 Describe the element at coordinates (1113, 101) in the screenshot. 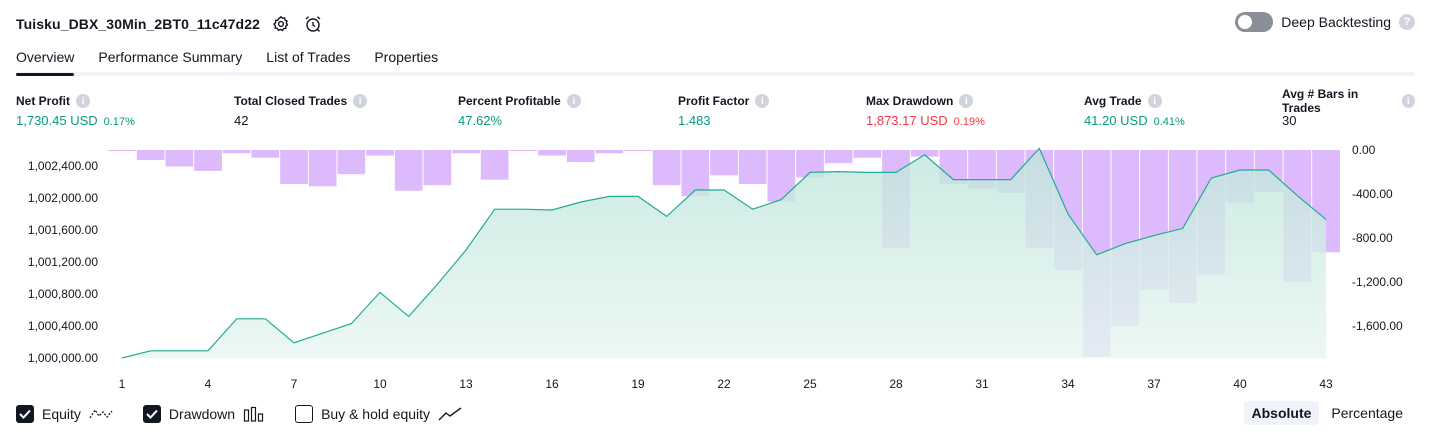

I see `stat-label: Avg Trade` at that location.